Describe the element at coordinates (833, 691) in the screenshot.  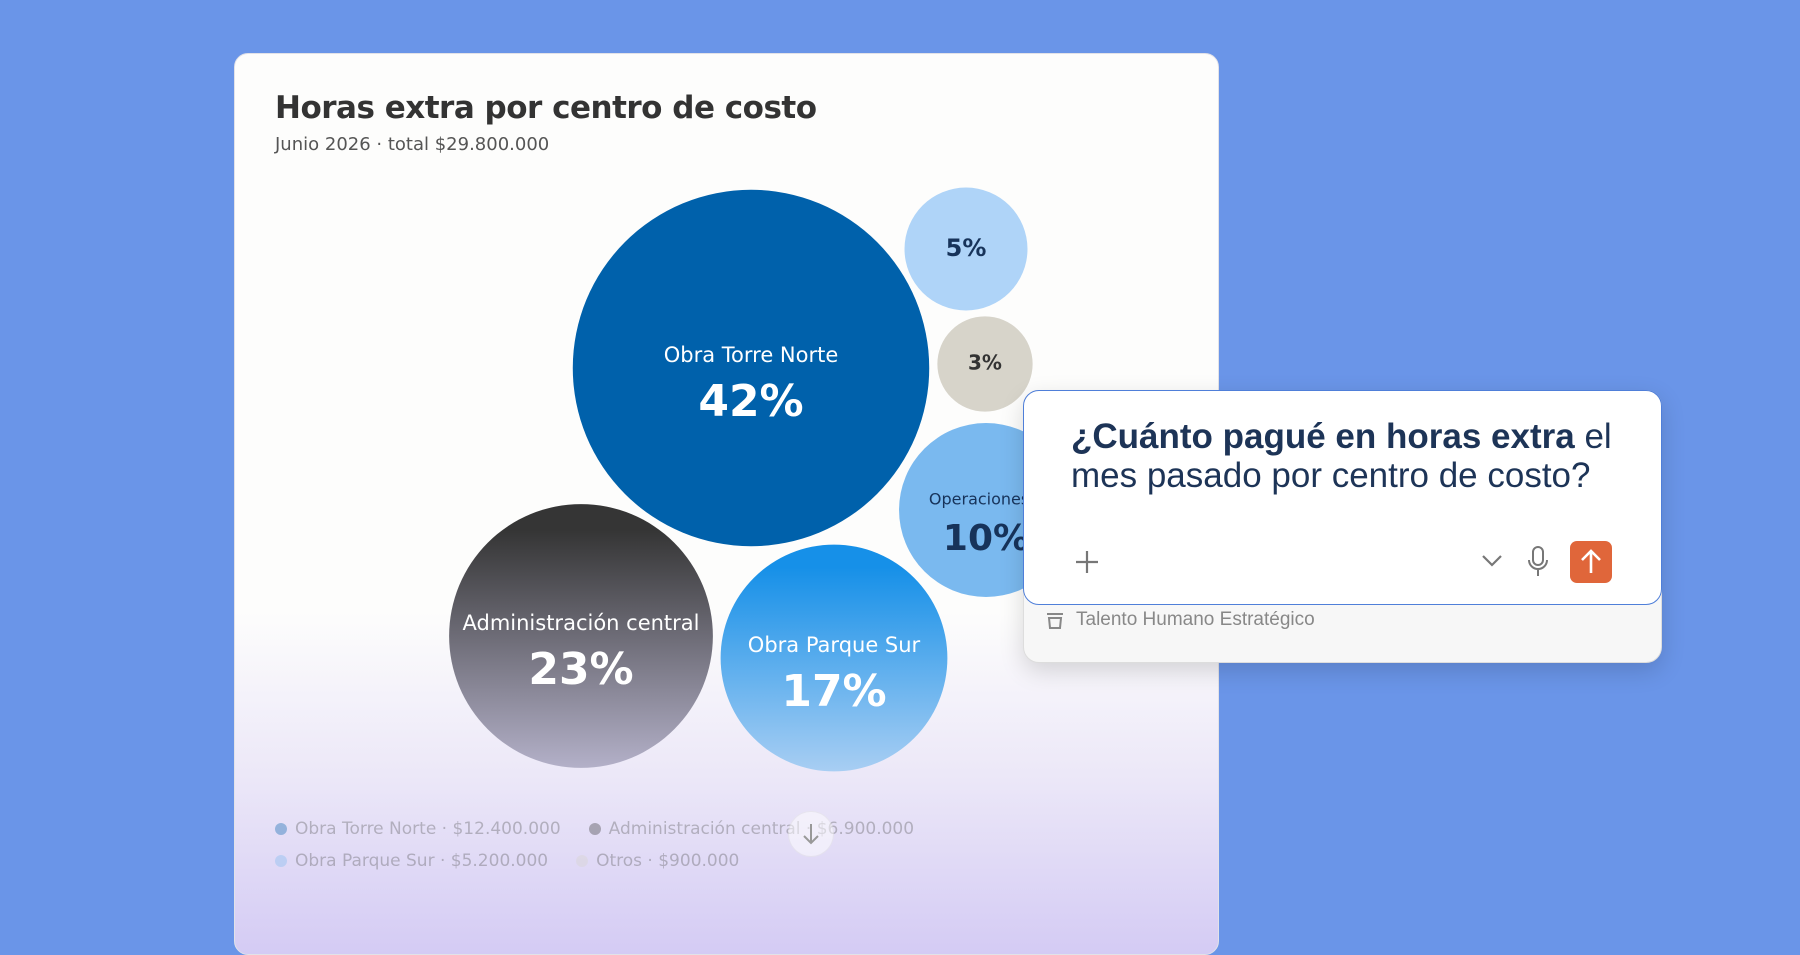
I see `bubble-value-label: 17%` at that location.